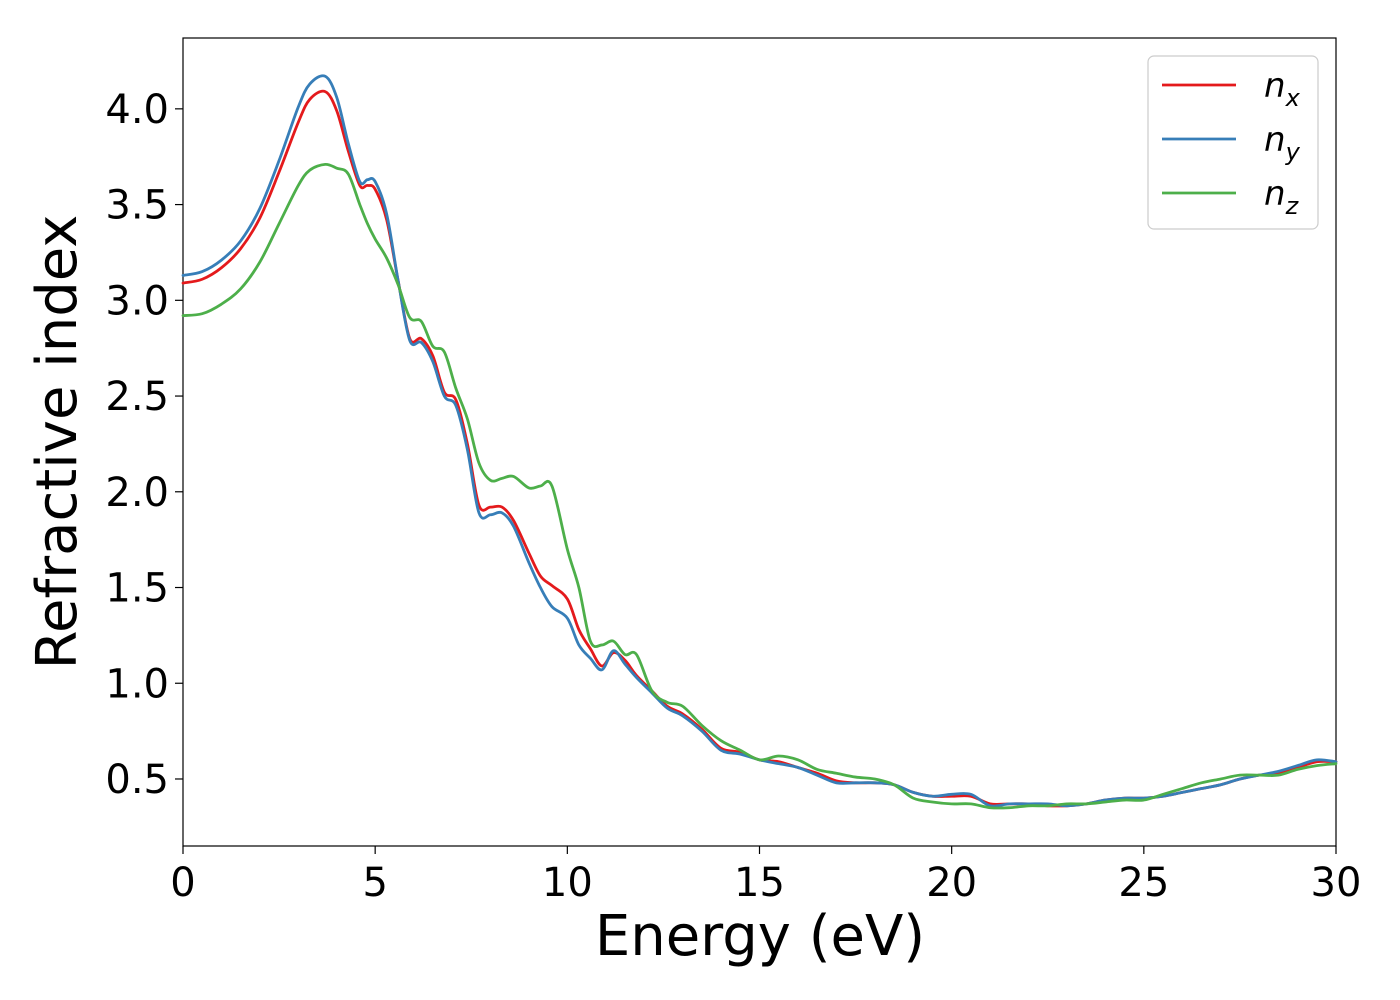  I want to click on legend-box, so click(1233, 142).